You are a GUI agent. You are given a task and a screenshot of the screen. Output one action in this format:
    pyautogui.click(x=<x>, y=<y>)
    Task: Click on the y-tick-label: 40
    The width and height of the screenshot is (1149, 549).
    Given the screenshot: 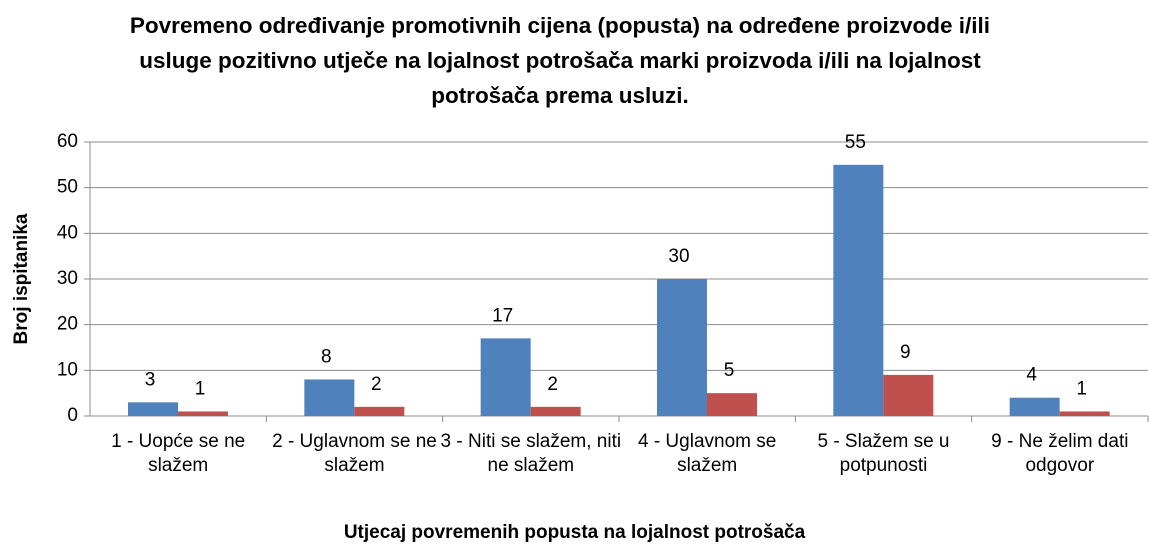 What is the action you would take?
    pyautogui.click(x=67, y=232)
    